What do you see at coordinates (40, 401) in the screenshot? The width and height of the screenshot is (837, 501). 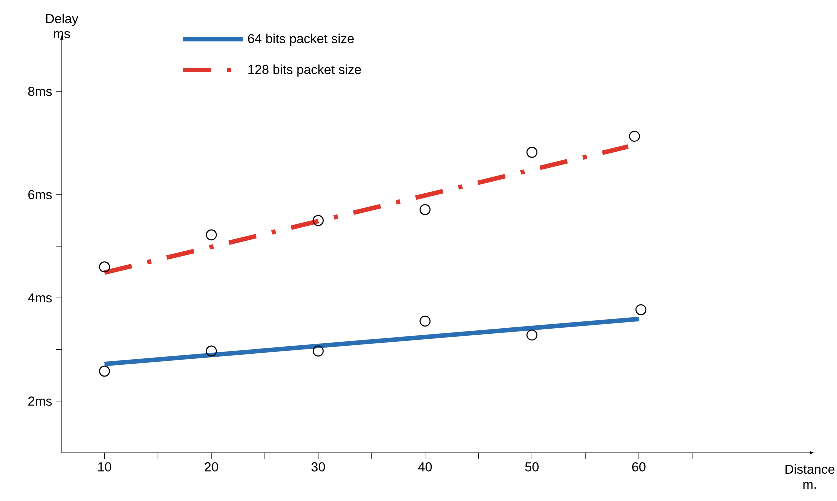 I see `y-tick-label: 2ms` at bounding box center [40, 401].